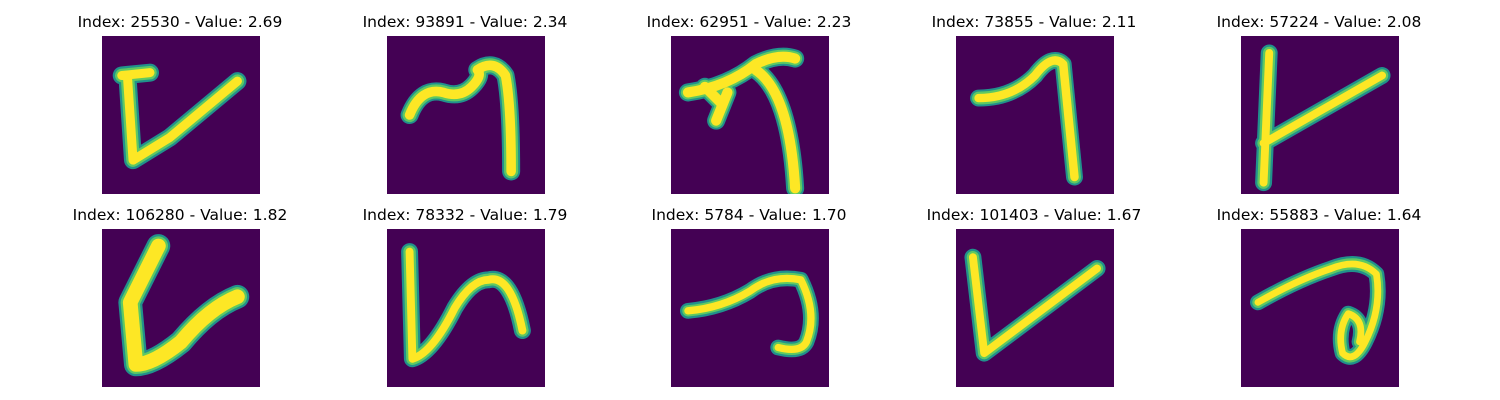  Describe the element at coordinates (180, 215) in the screenshot. I see `panel-title: Index: 106280 - Value: 1.82` at that location.